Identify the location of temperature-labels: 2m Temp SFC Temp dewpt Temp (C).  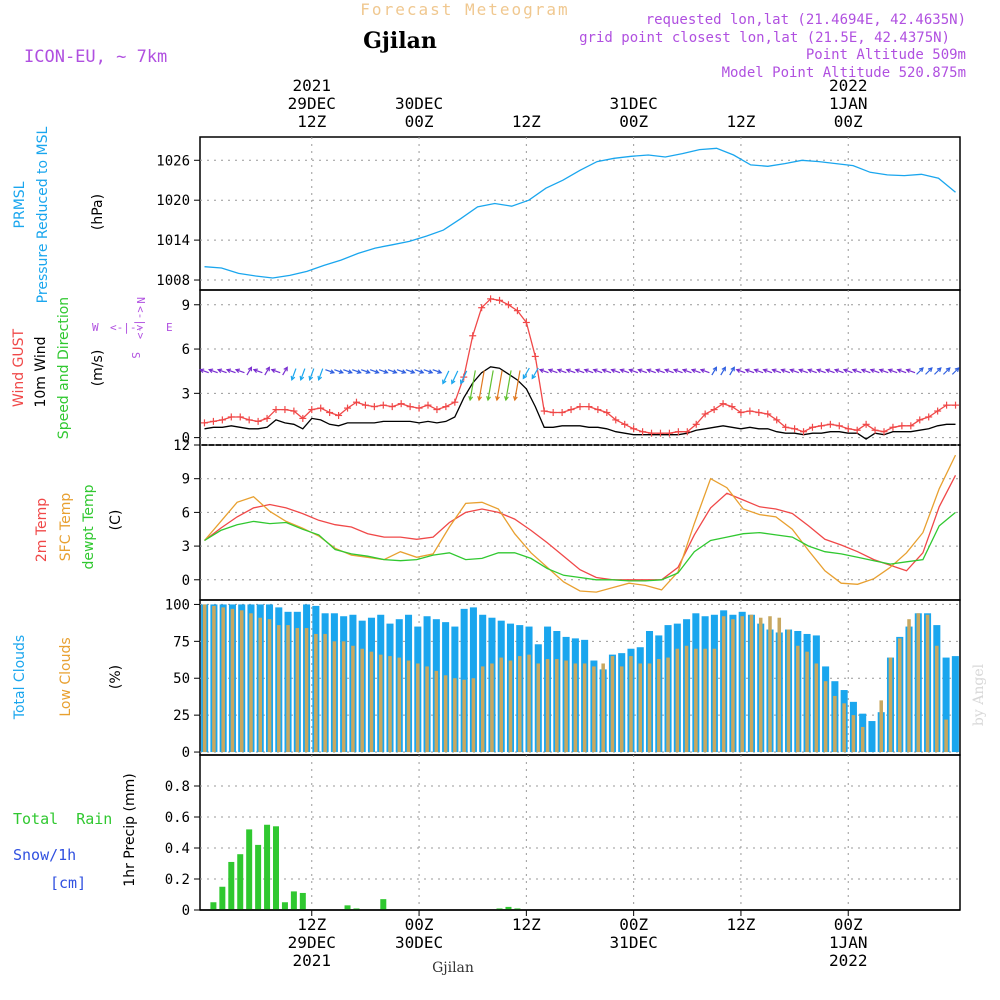
(79, 526).